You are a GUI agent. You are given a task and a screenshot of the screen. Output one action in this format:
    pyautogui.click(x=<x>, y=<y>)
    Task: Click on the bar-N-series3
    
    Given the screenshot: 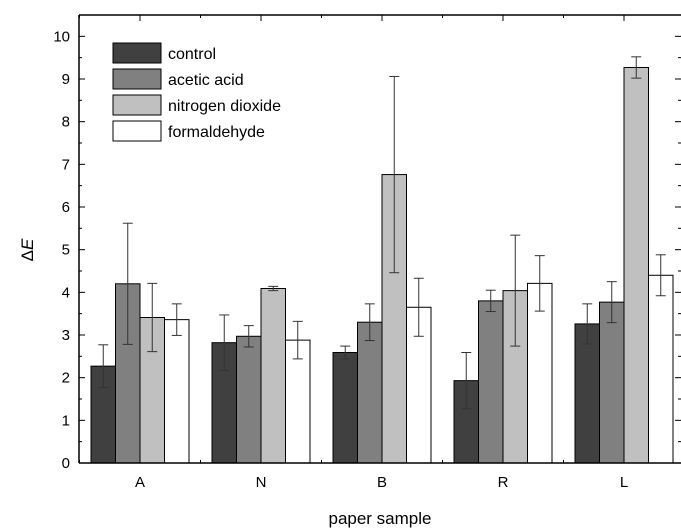 What is the action you would take?
    pyautogui.click(x=298, y=401)
    